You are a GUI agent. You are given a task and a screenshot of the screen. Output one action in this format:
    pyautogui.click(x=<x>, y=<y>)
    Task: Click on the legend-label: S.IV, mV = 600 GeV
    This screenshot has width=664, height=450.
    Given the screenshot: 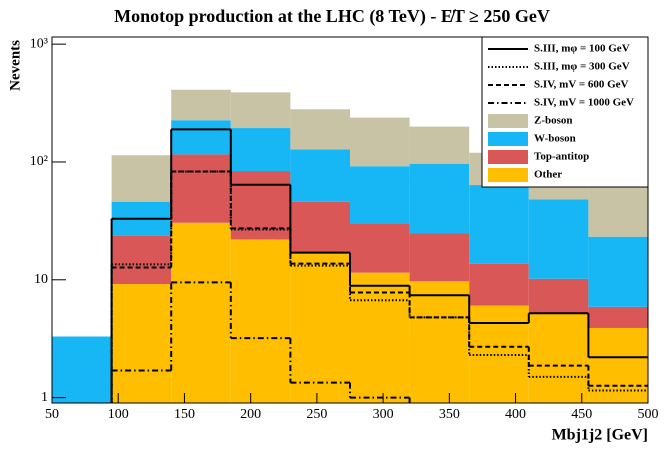 What is the action you would take?
    pyautogui.click(x=581, y=85)
    